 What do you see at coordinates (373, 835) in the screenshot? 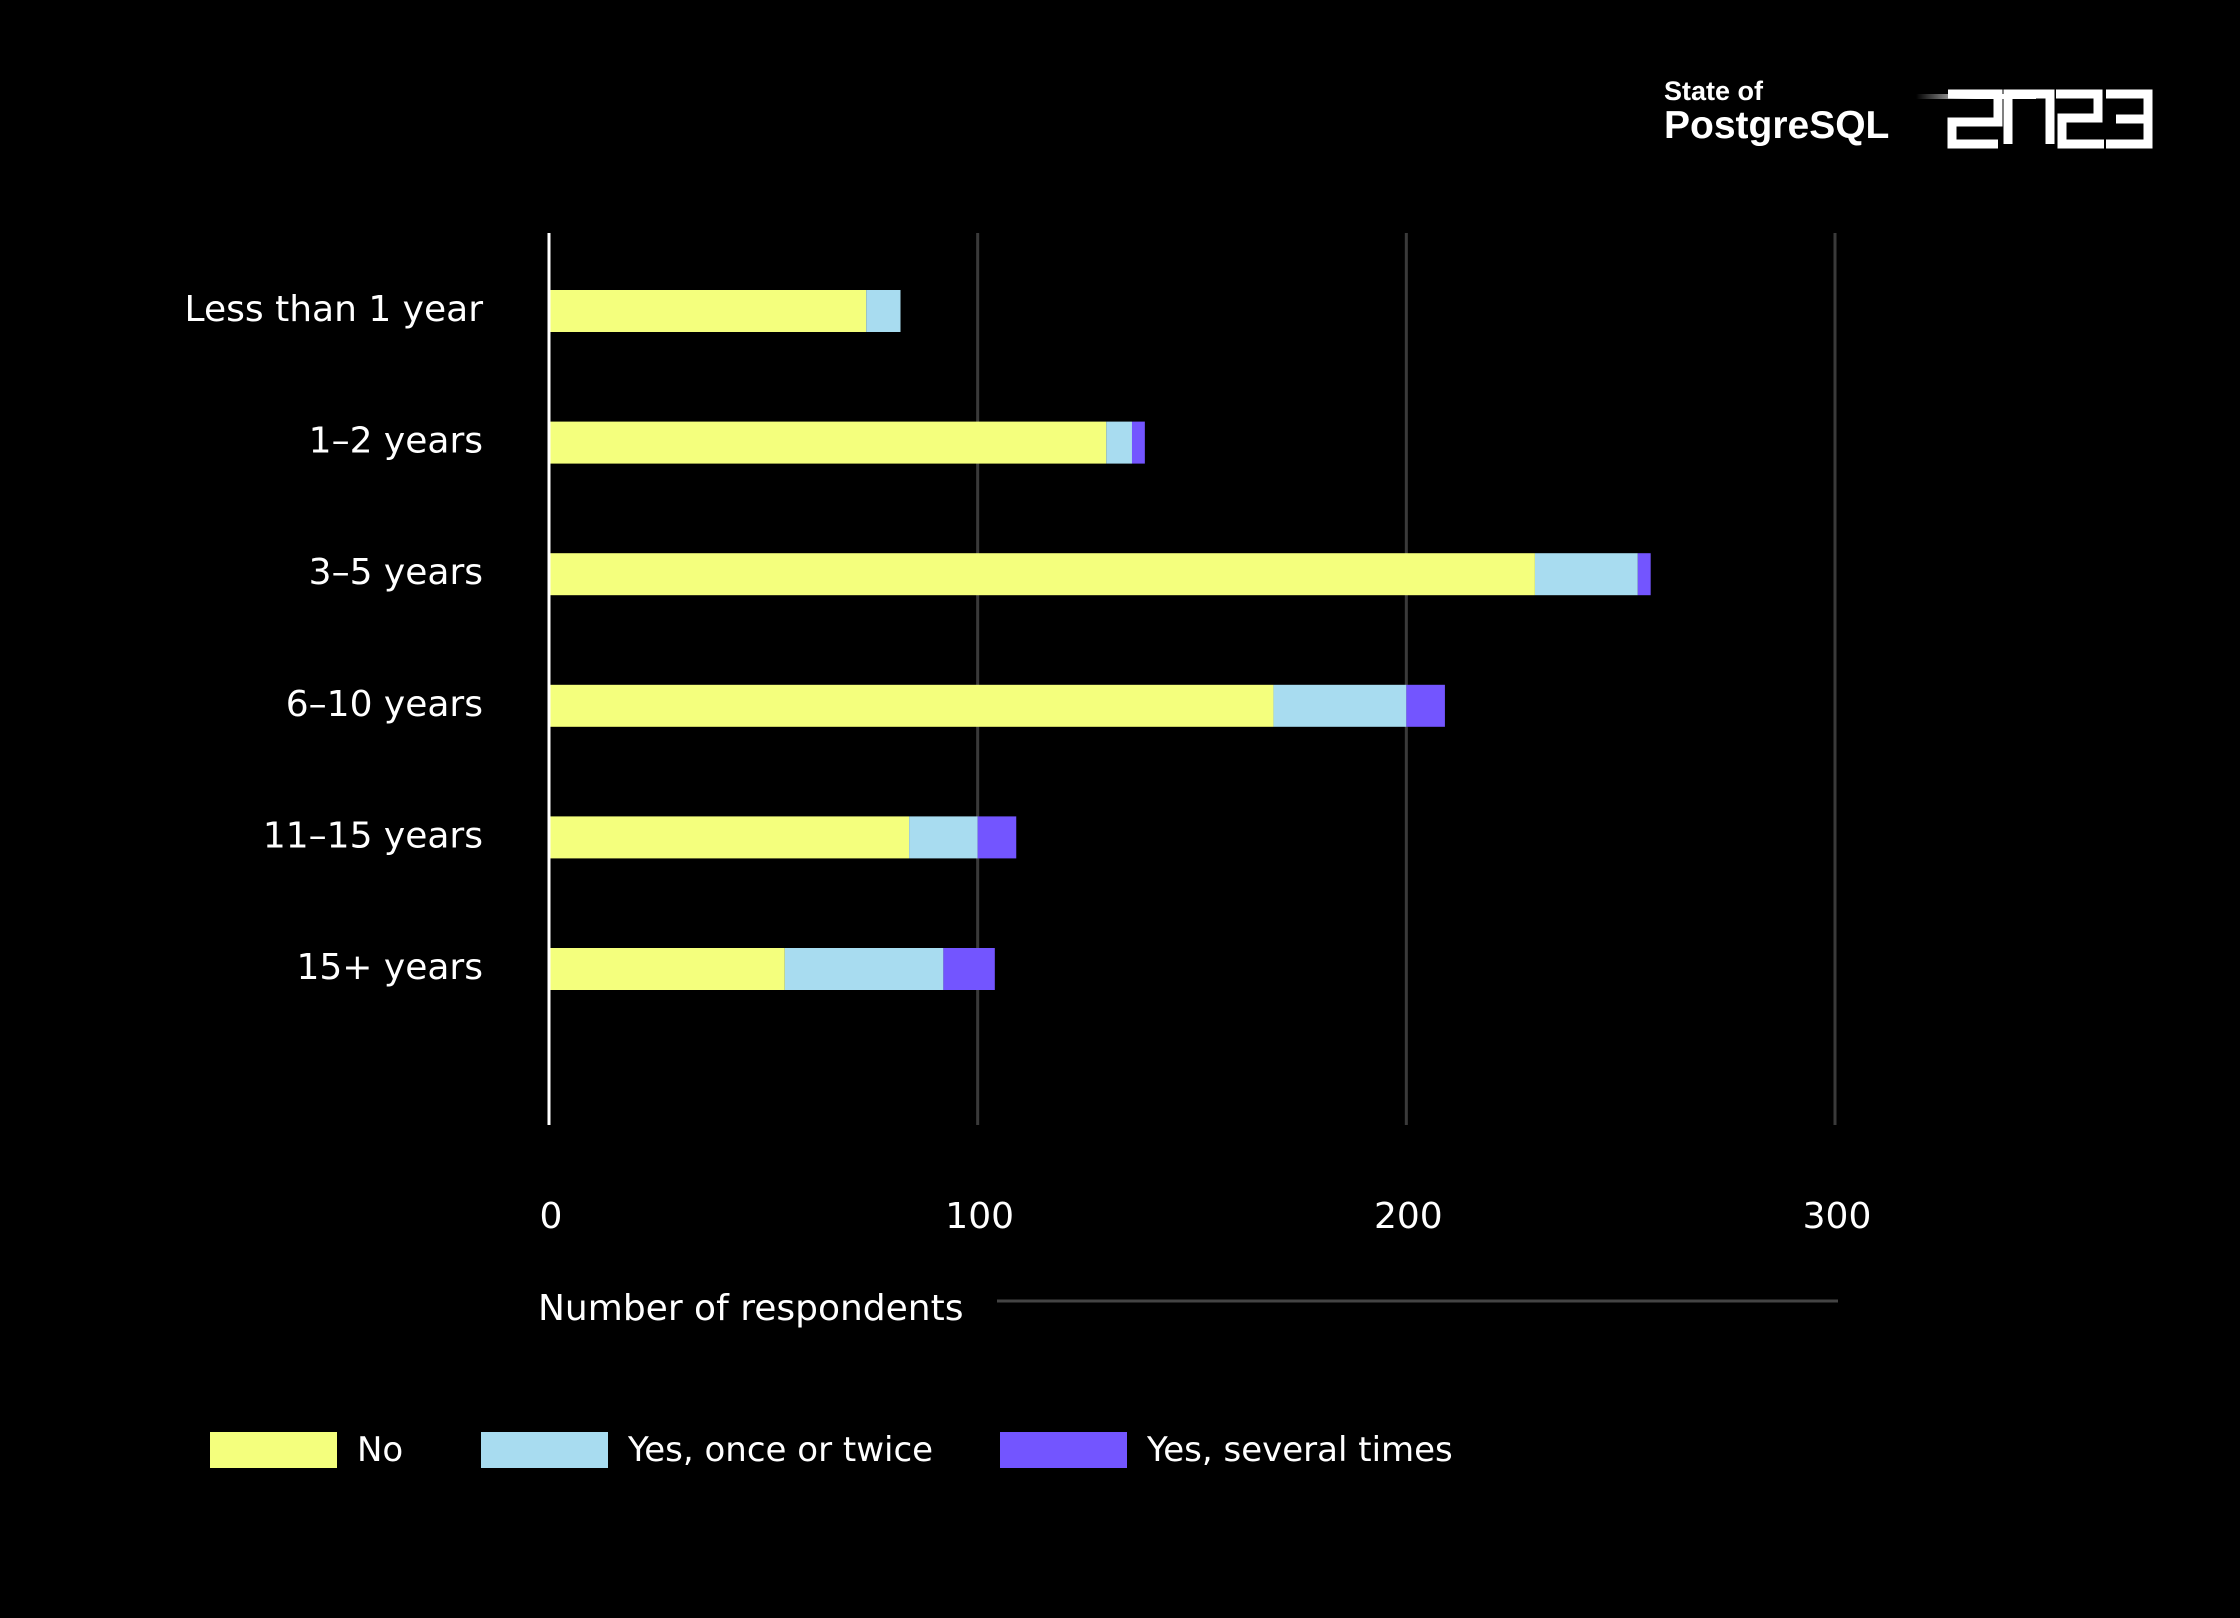
I see `category-label-11-15-years: 11–15 years` at bounding box center [373, 835].